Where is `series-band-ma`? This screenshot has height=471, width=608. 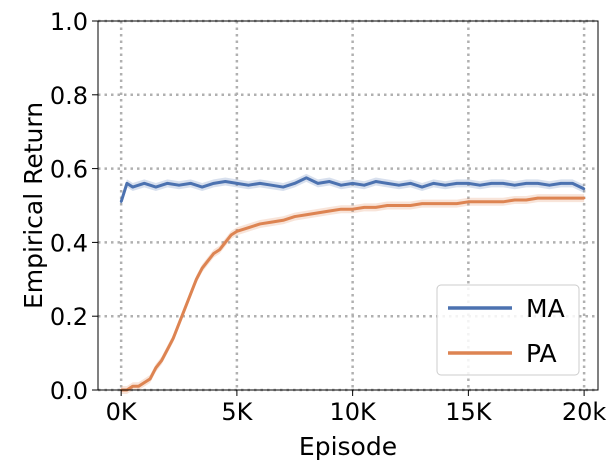
series-band-ma is located at coordinates (353, 189).